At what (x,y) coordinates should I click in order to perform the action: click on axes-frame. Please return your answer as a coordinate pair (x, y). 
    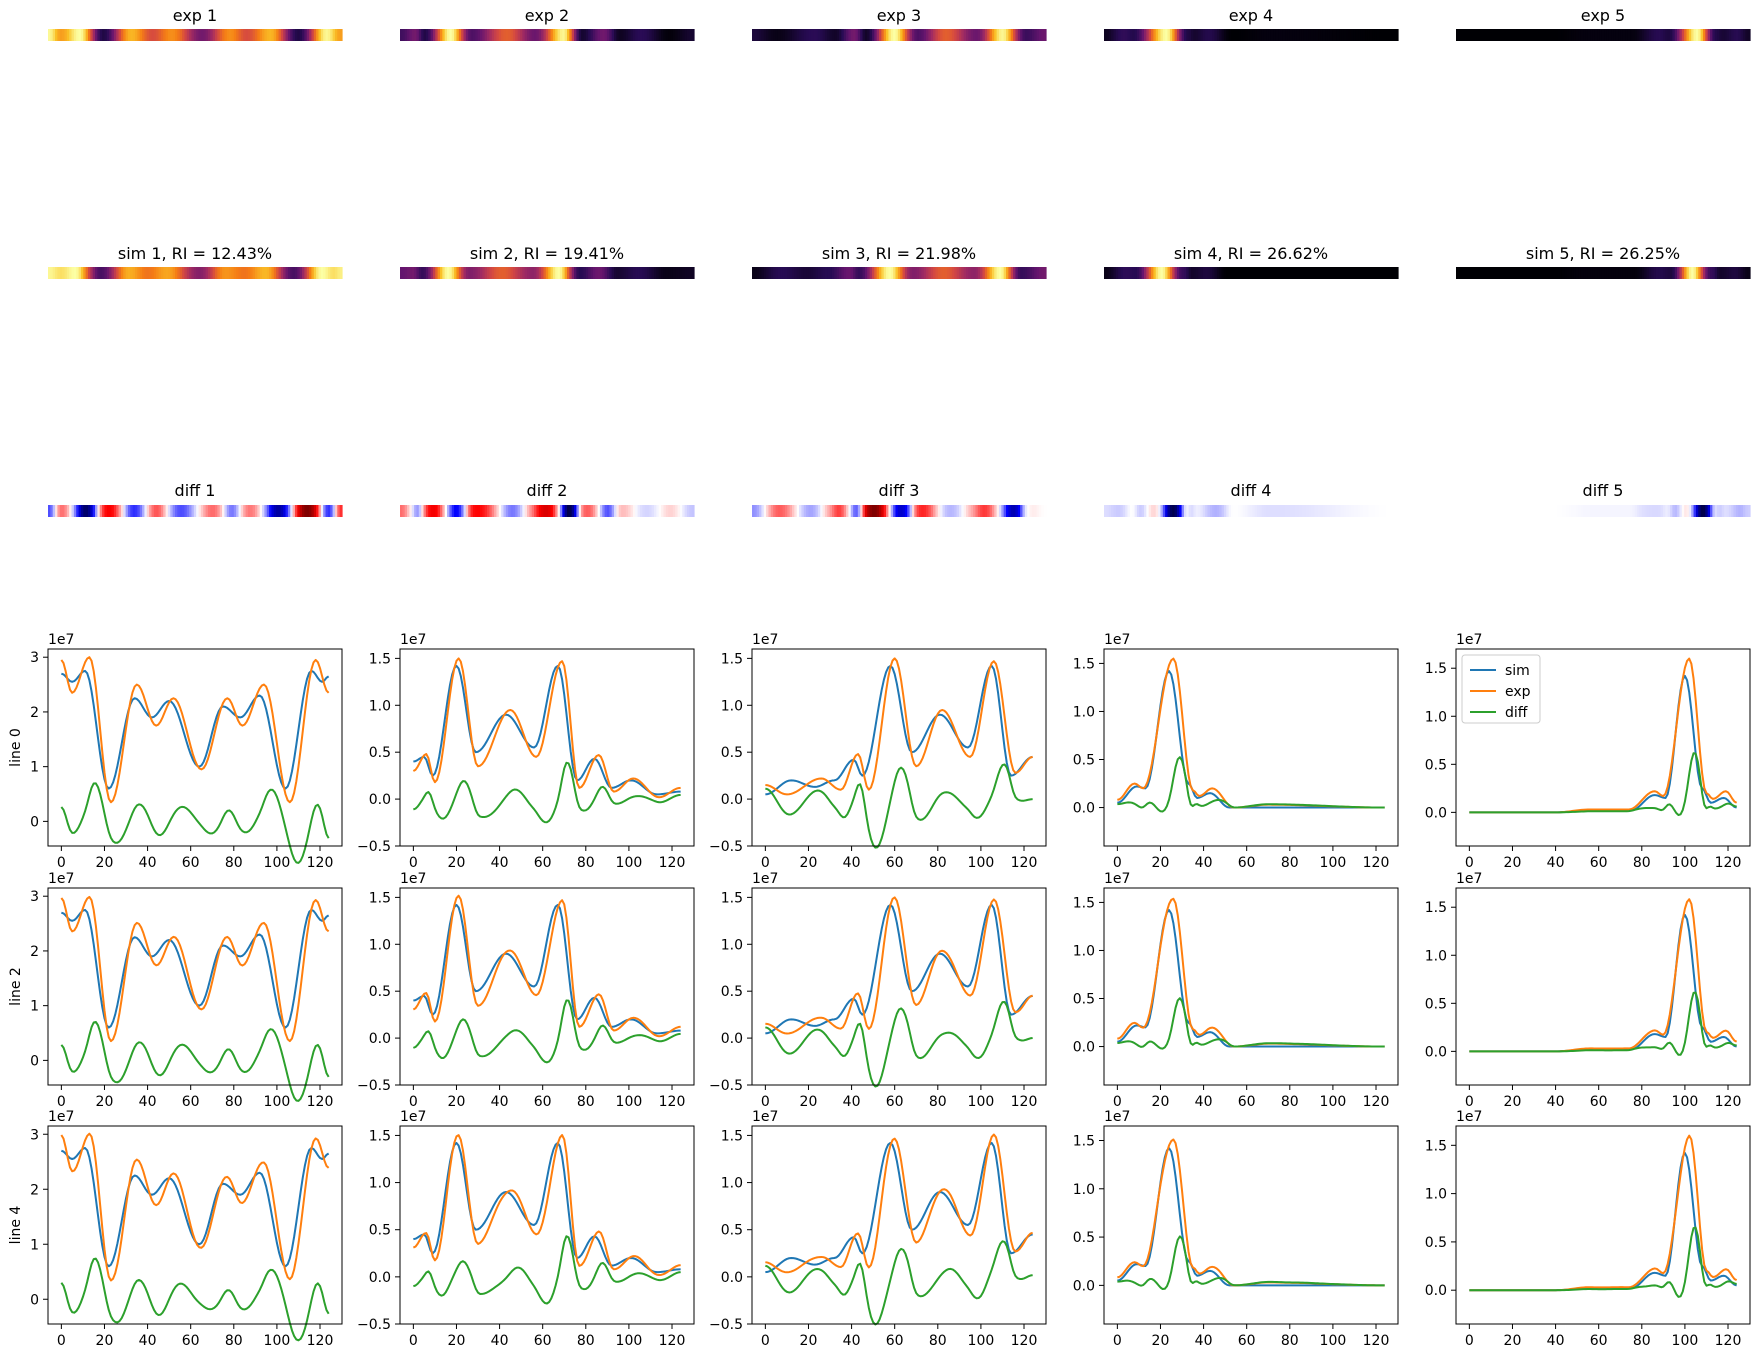
    Looking at the image, I should click on (899, 1225).